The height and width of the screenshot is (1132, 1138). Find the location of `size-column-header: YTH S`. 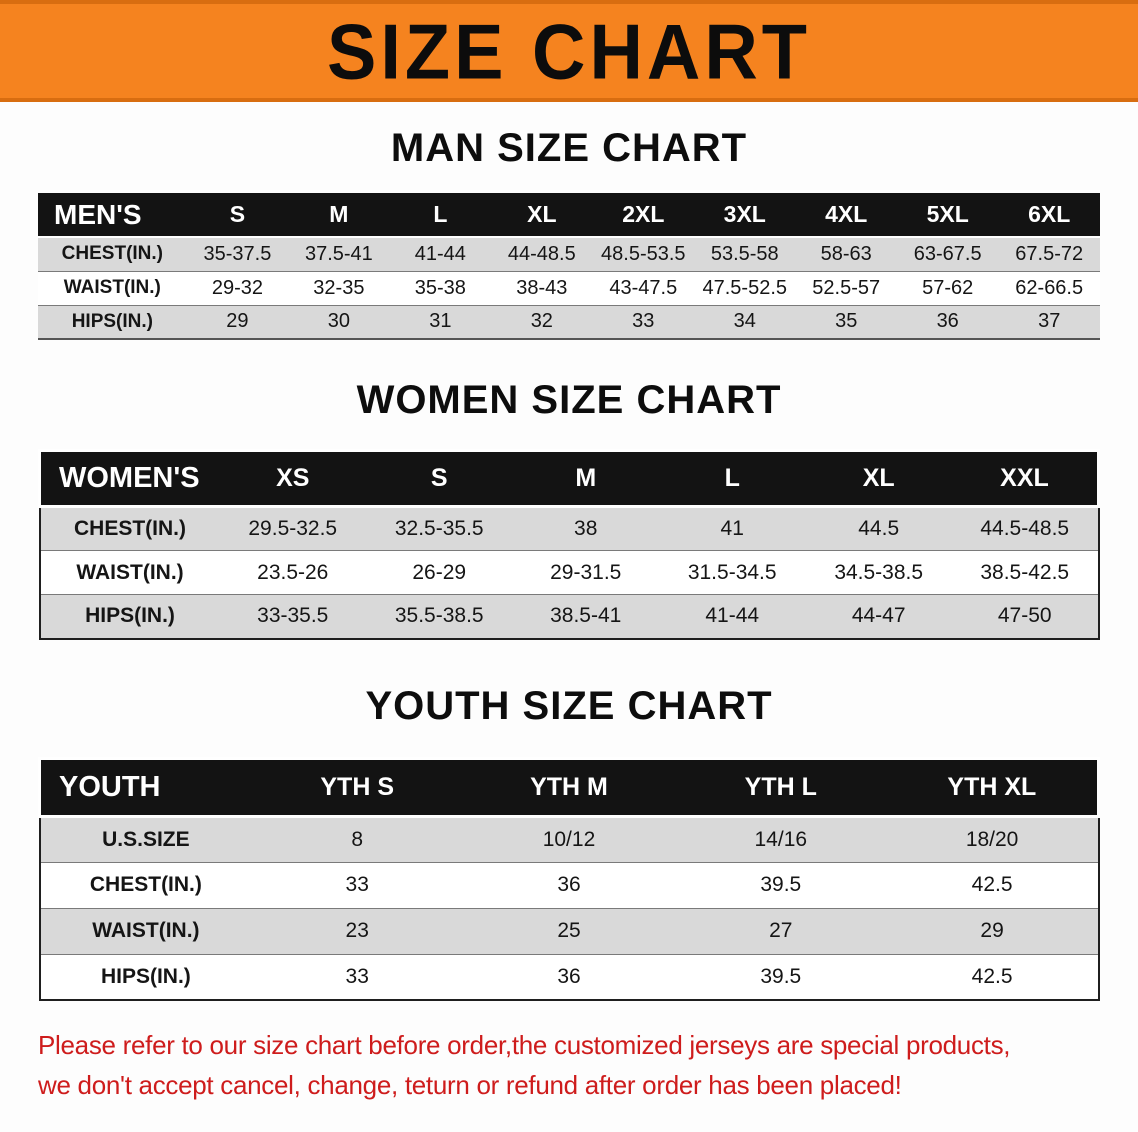

size-column-header: YTH S is located at coordinates (357, 787).